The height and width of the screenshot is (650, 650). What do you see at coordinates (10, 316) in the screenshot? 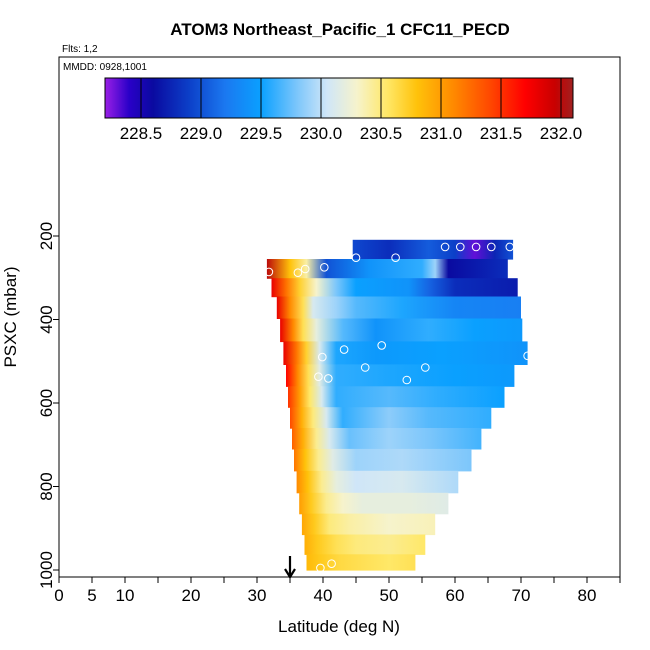
I see `y-axis-label: PSXC (mbar)` at bounding box center [10, 316].